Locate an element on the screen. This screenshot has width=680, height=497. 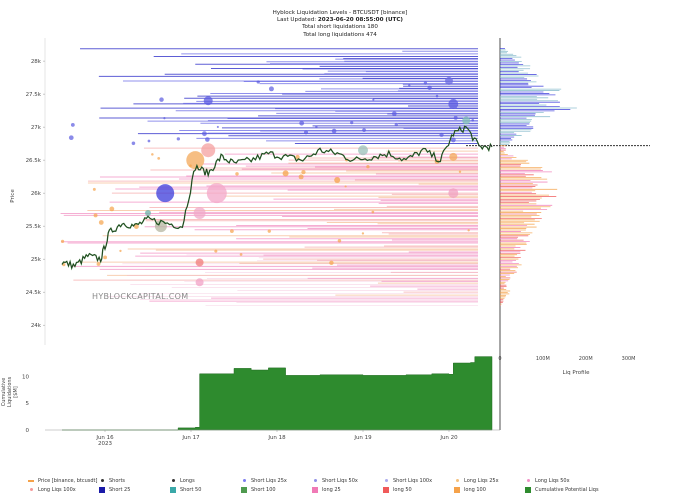
y-tick-label: 24k is located at coordinates (36, 326).